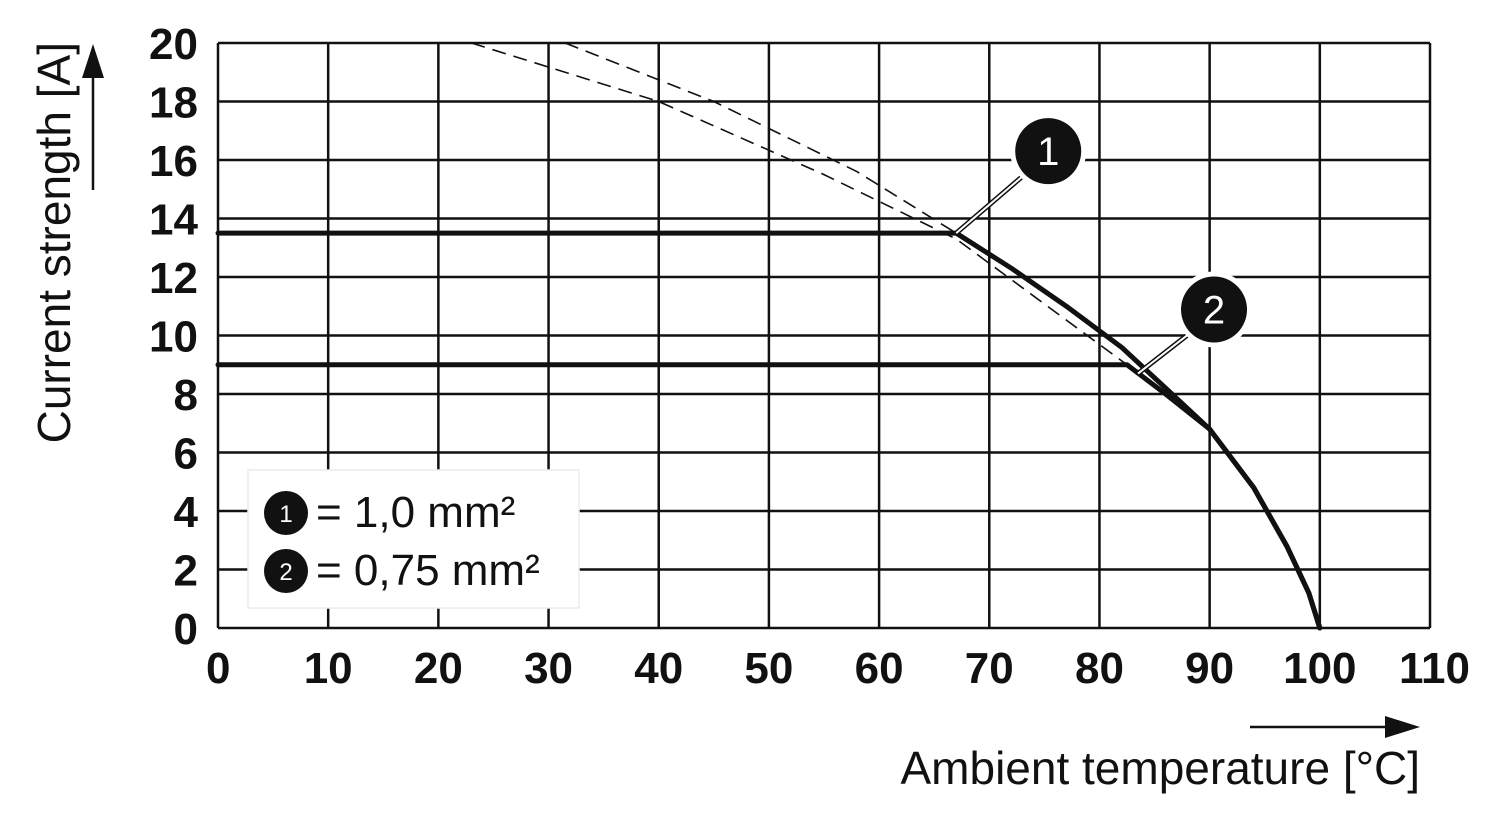 This screenshot has height=820, width=1500. What do you see at coordinates (768, 668) in the screenshot?
I see `x-tick-label-50: 50` at bounding box center [768, 668].